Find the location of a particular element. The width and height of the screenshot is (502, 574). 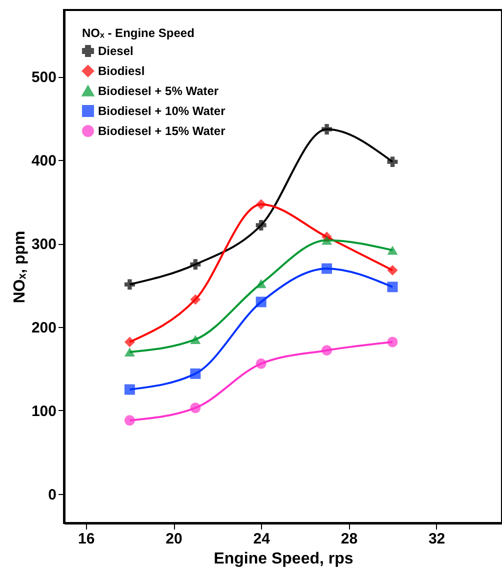

y-axis-title: NOₓ, ppm is located at coordinates (19, 267).